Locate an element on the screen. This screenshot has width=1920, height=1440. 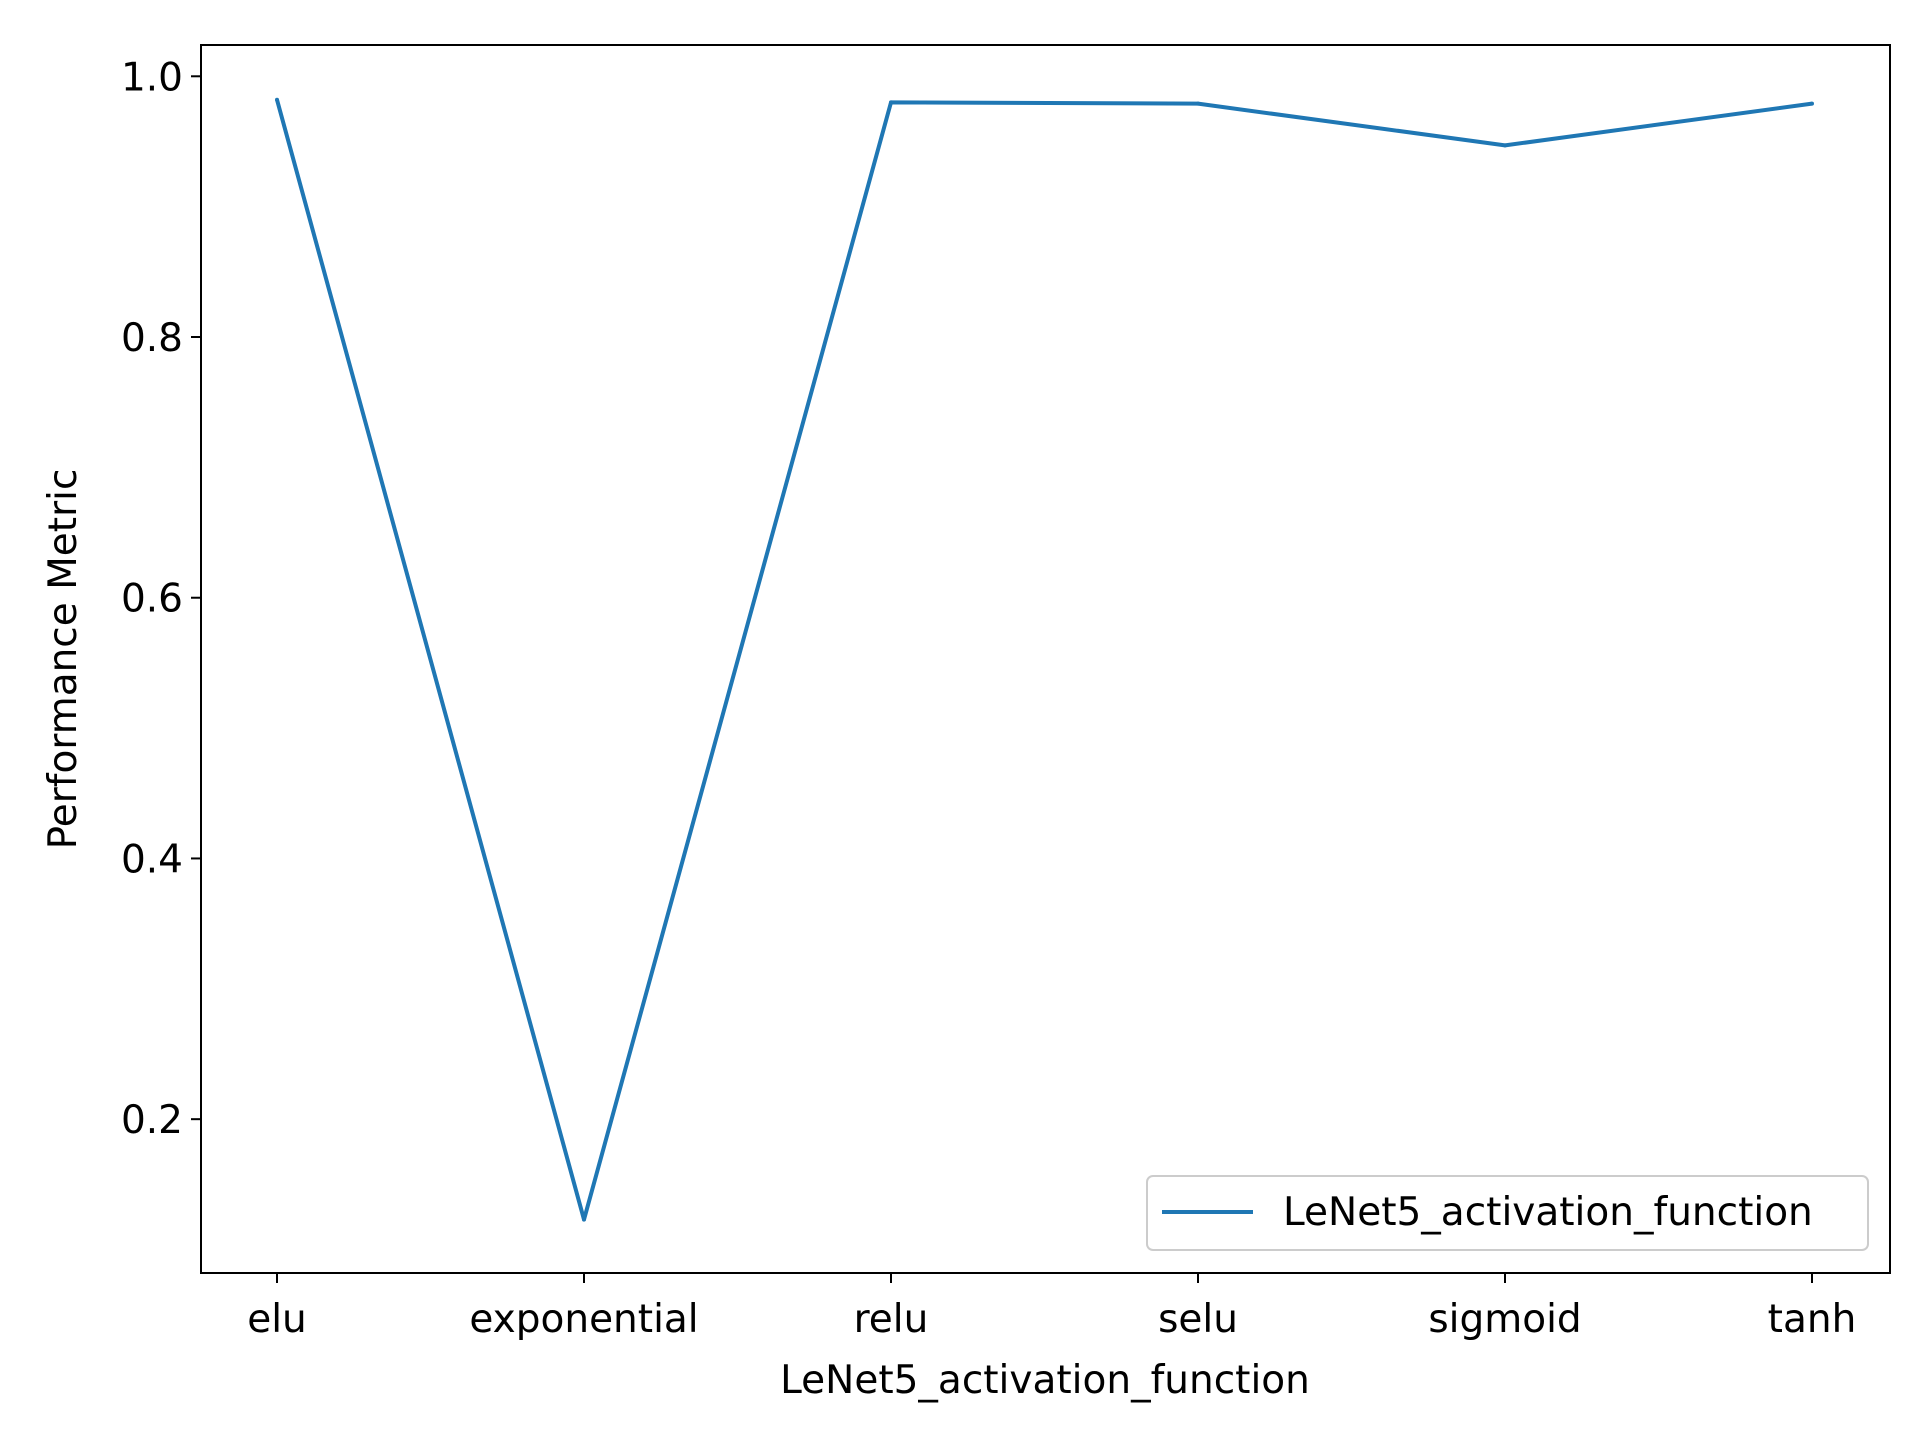
x-tick-label: tanh is located at coordinates (1812, 1319).